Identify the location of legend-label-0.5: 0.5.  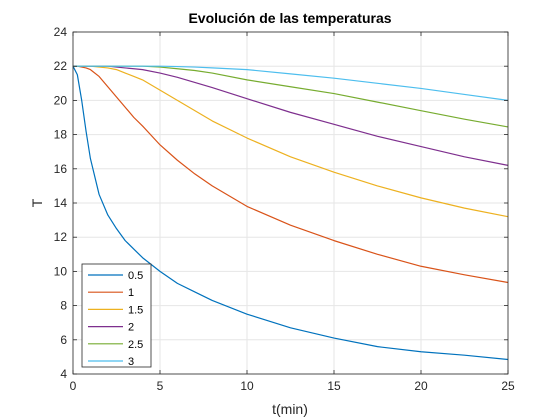
(135, 276).